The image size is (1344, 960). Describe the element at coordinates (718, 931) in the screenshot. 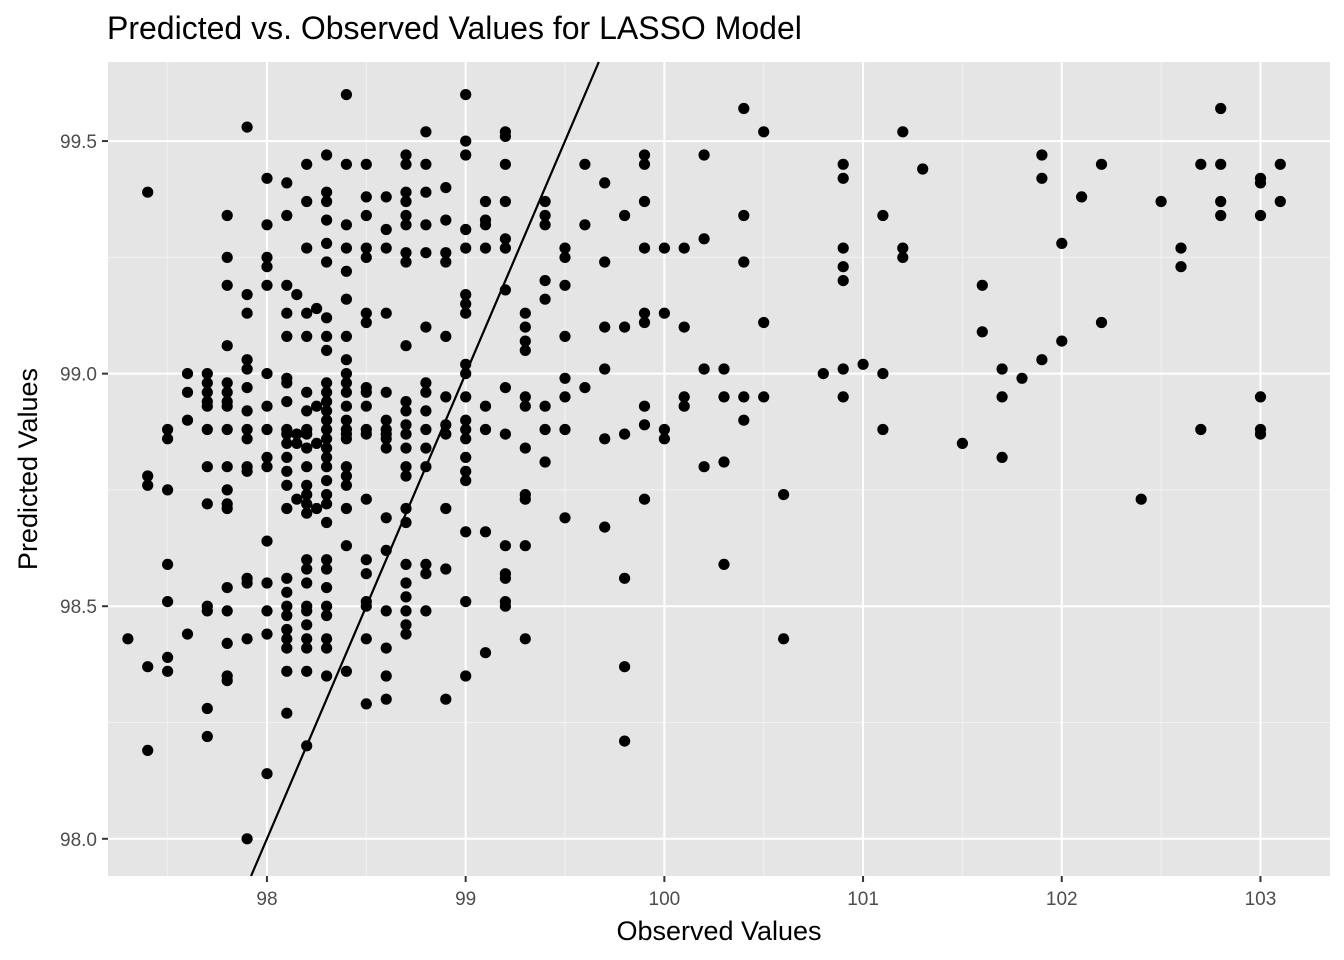

I see `x-axis-title: Observed Values` at that location.